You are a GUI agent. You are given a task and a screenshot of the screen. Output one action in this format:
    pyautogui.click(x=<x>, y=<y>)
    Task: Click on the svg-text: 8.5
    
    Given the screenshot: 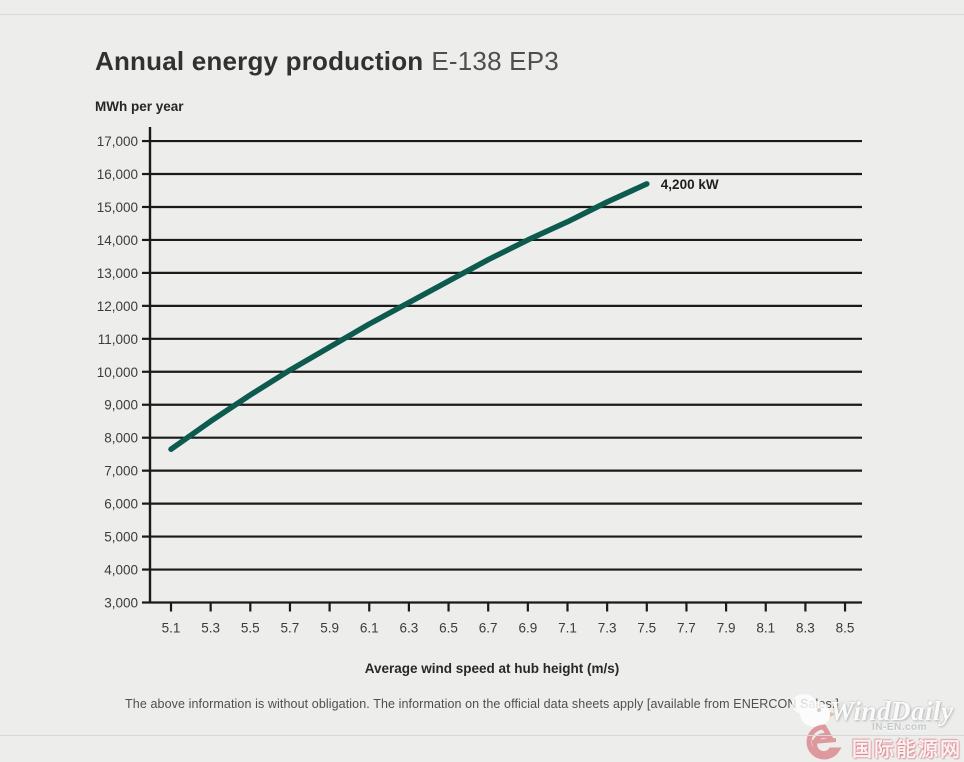 What is the action you would take?
    pyautogui.click(x=845, y=628)
    